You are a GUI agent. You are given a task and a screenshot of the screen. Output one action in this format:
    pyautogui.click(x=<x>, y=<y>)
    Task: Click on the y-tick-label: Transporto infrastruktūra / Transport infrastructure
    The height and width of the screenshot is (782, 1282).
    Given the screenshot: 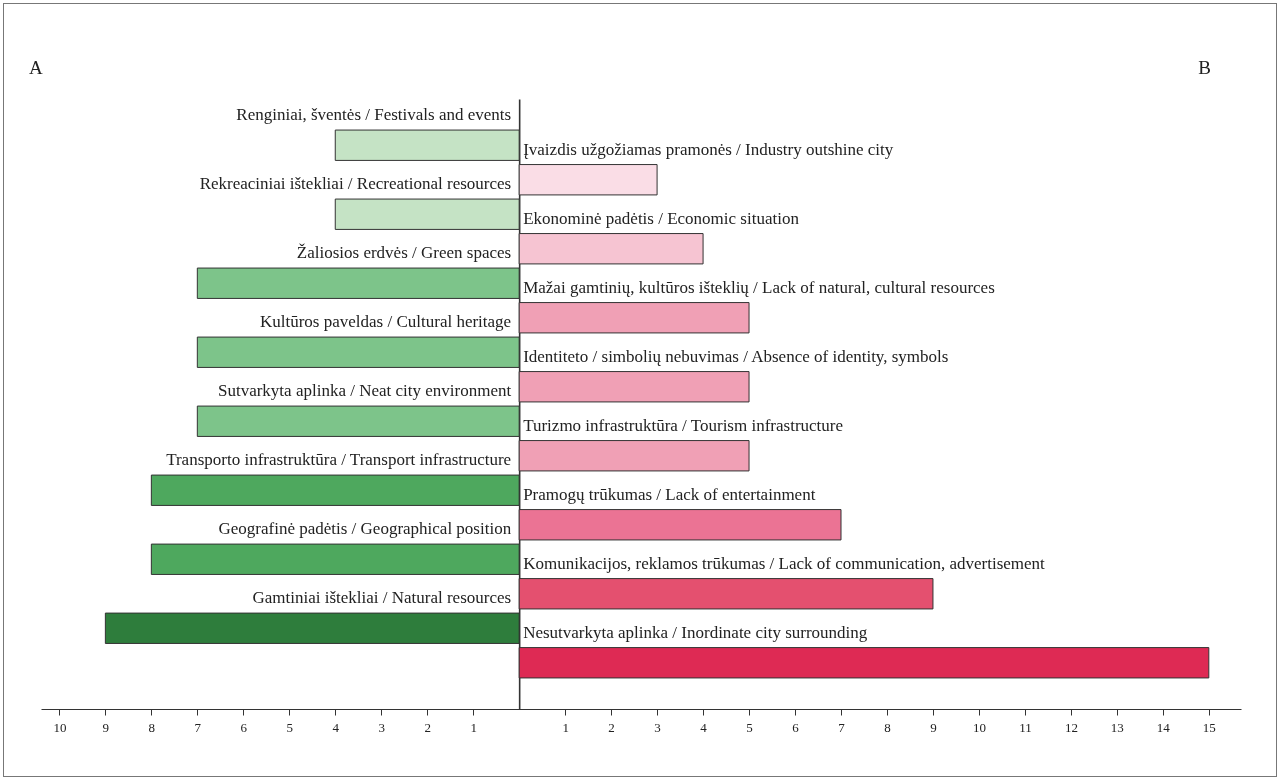 What is the action you would take?
    pyautogui.click(x=339, y=460)
    